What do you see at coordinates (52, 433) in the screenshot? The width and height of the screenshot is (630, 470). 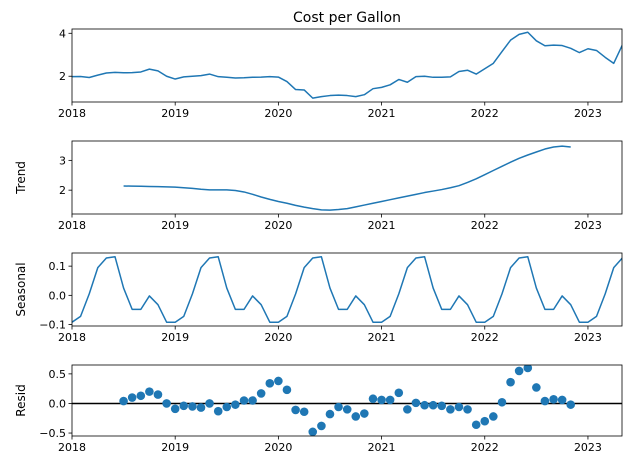 I see `y-tick-label: −0.5` at bounding box center [52, 433].